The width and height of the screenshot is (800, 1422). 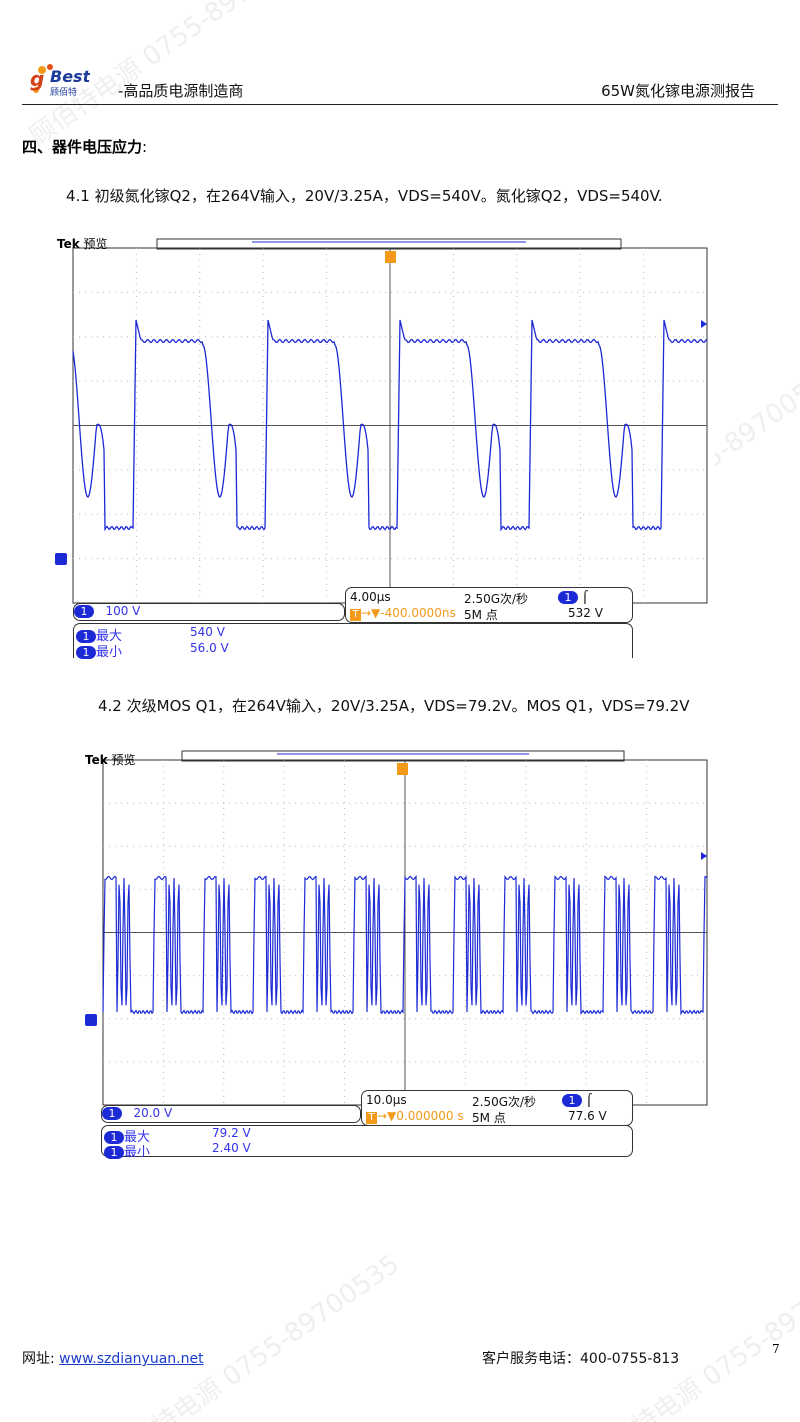 What do you see at coordinates (367, 1142) in the screenshot?
I see `measurement-panel: 1 最大 79.2 V 1 最小 2.40 V` at bounding box center [367, 1142].